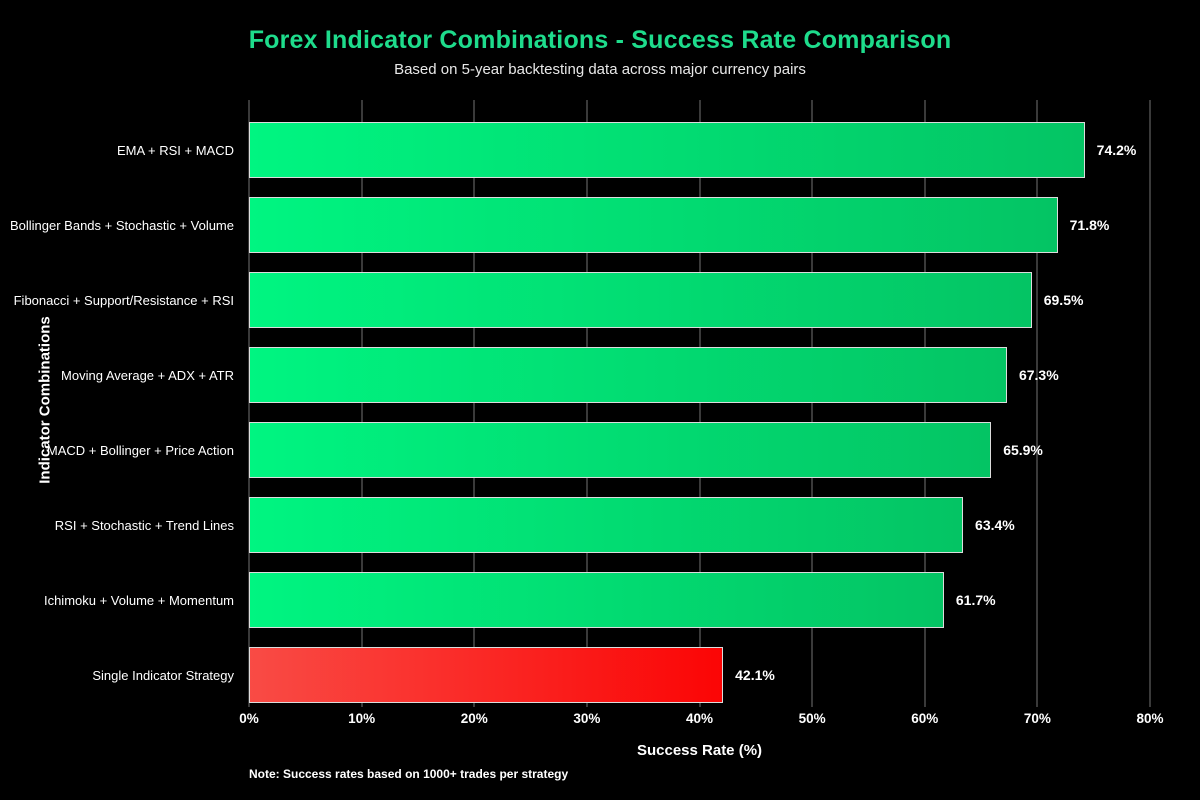  What do you see at coordinates (587, 718) in the screenshot?
I see `x-tick-label: 30%` at bounding box center [587, 718].